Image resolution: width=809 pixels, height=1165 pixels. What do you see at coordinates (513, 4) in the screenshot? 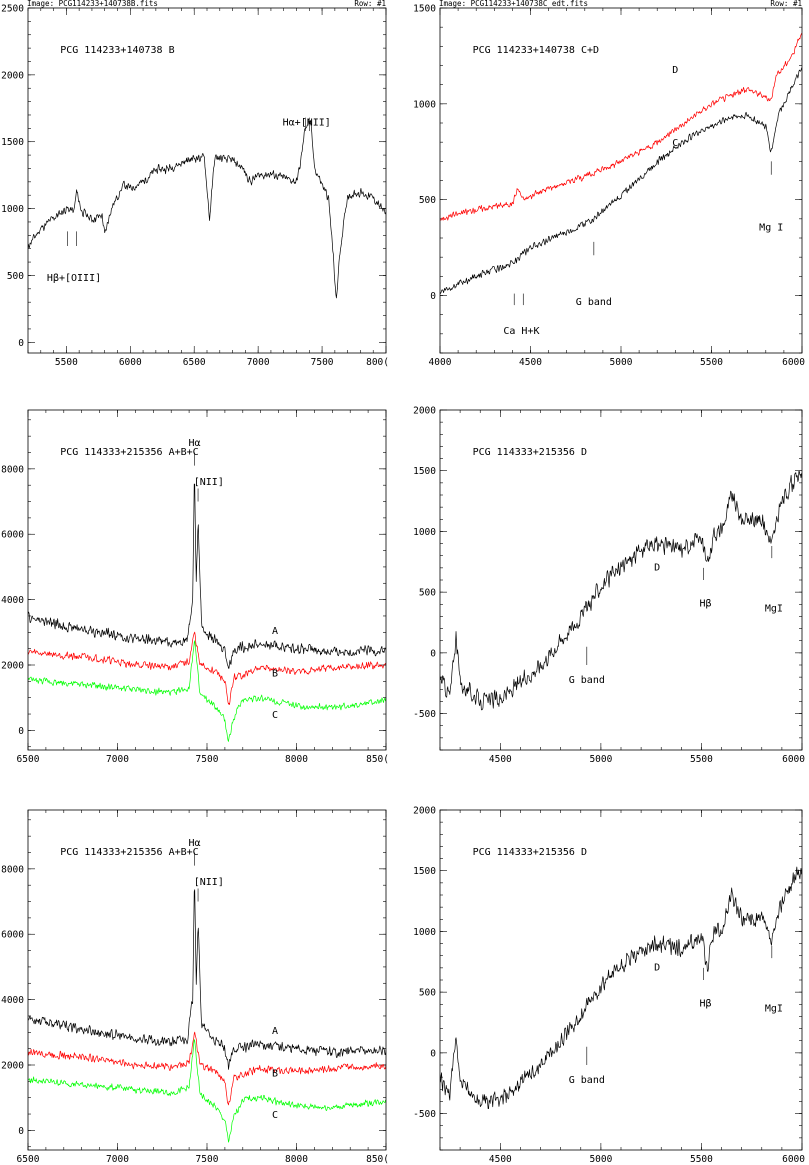
I see `image-header: Image: PCG114233+140738C_edt.fits` at bounding box center [513, 4].